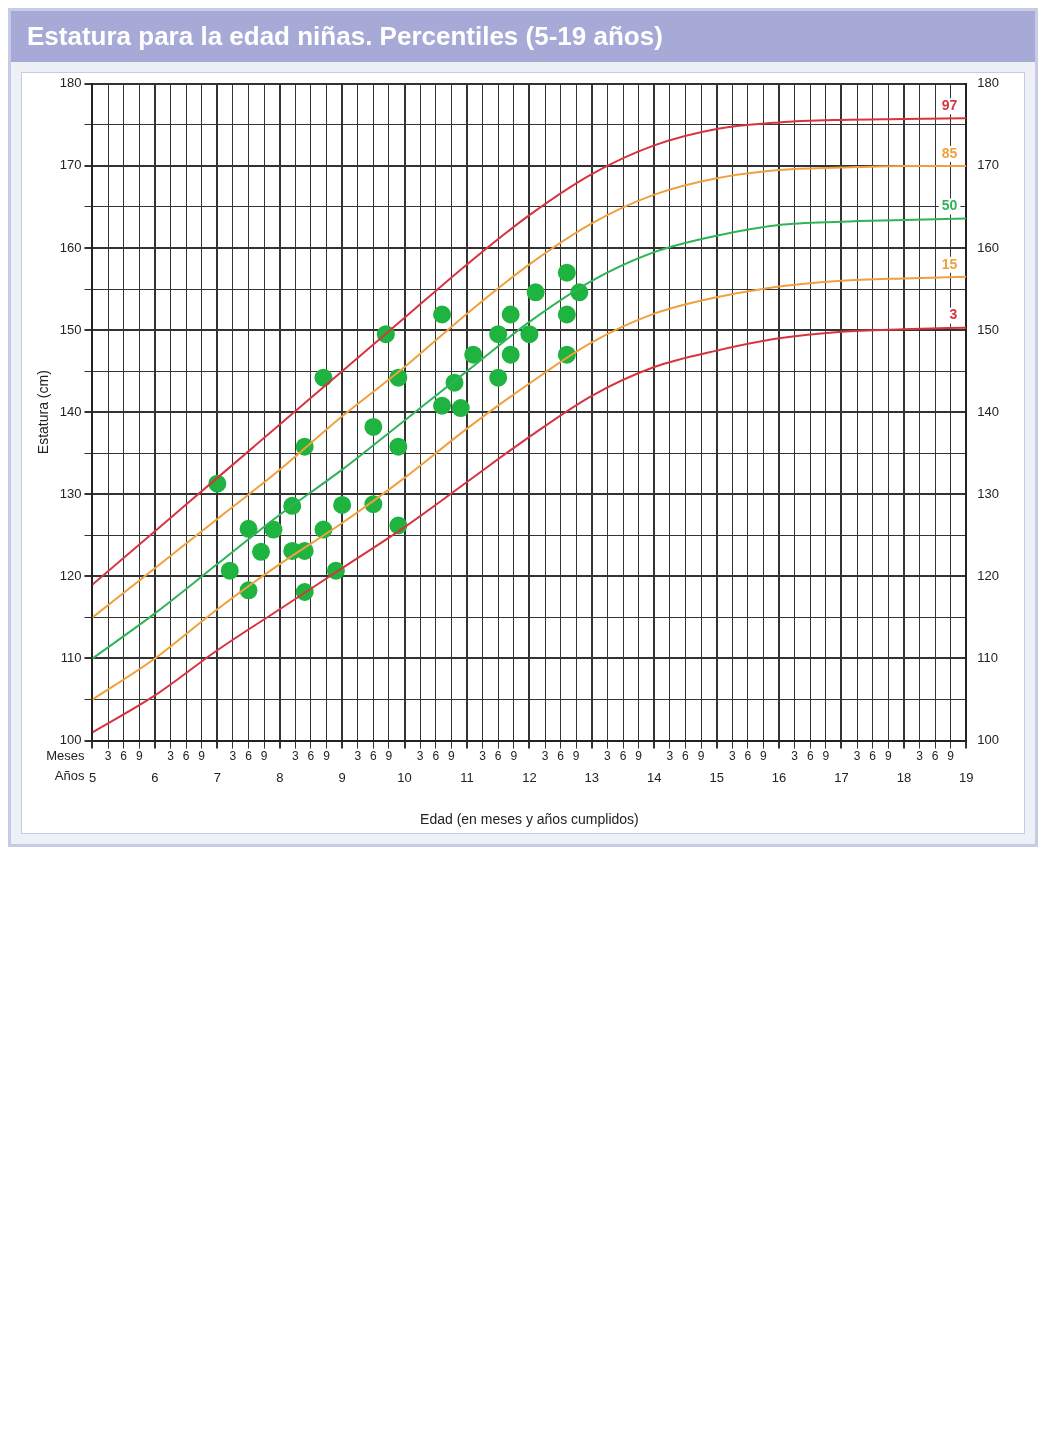  Describe the element at coordinates (716, 777) in the screenshot. I see `x-tick-label: 15` at that location.